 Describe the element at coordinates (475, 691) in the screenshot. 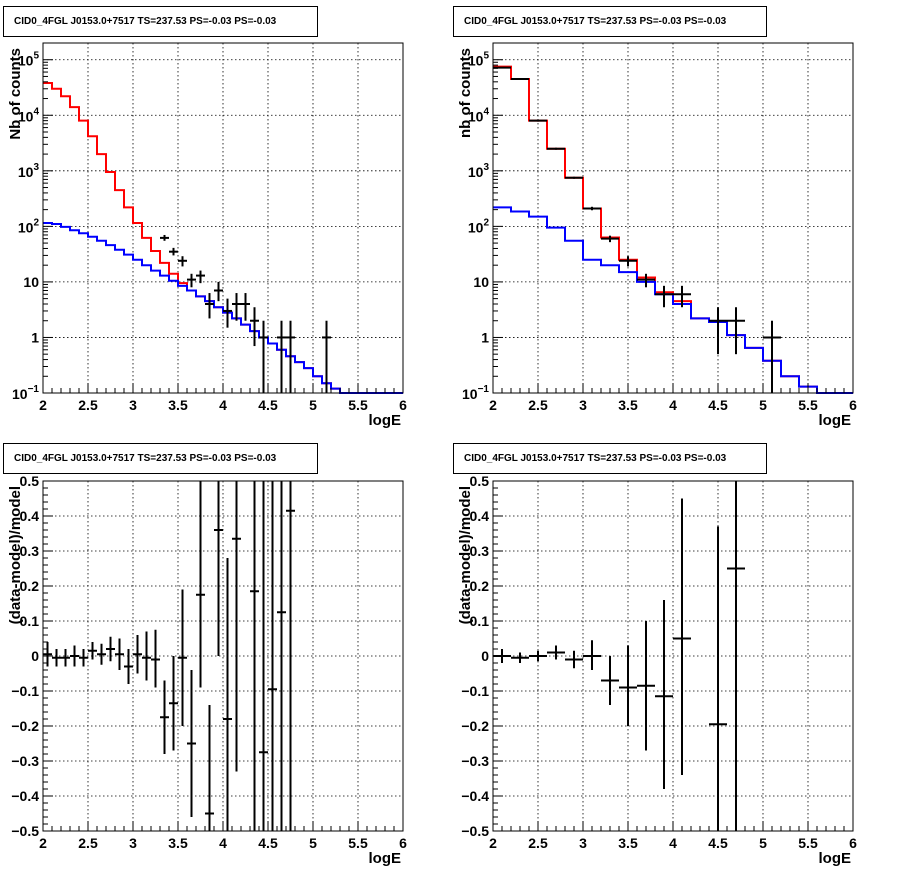

I see `y-tick-label: −0.1` at that location.